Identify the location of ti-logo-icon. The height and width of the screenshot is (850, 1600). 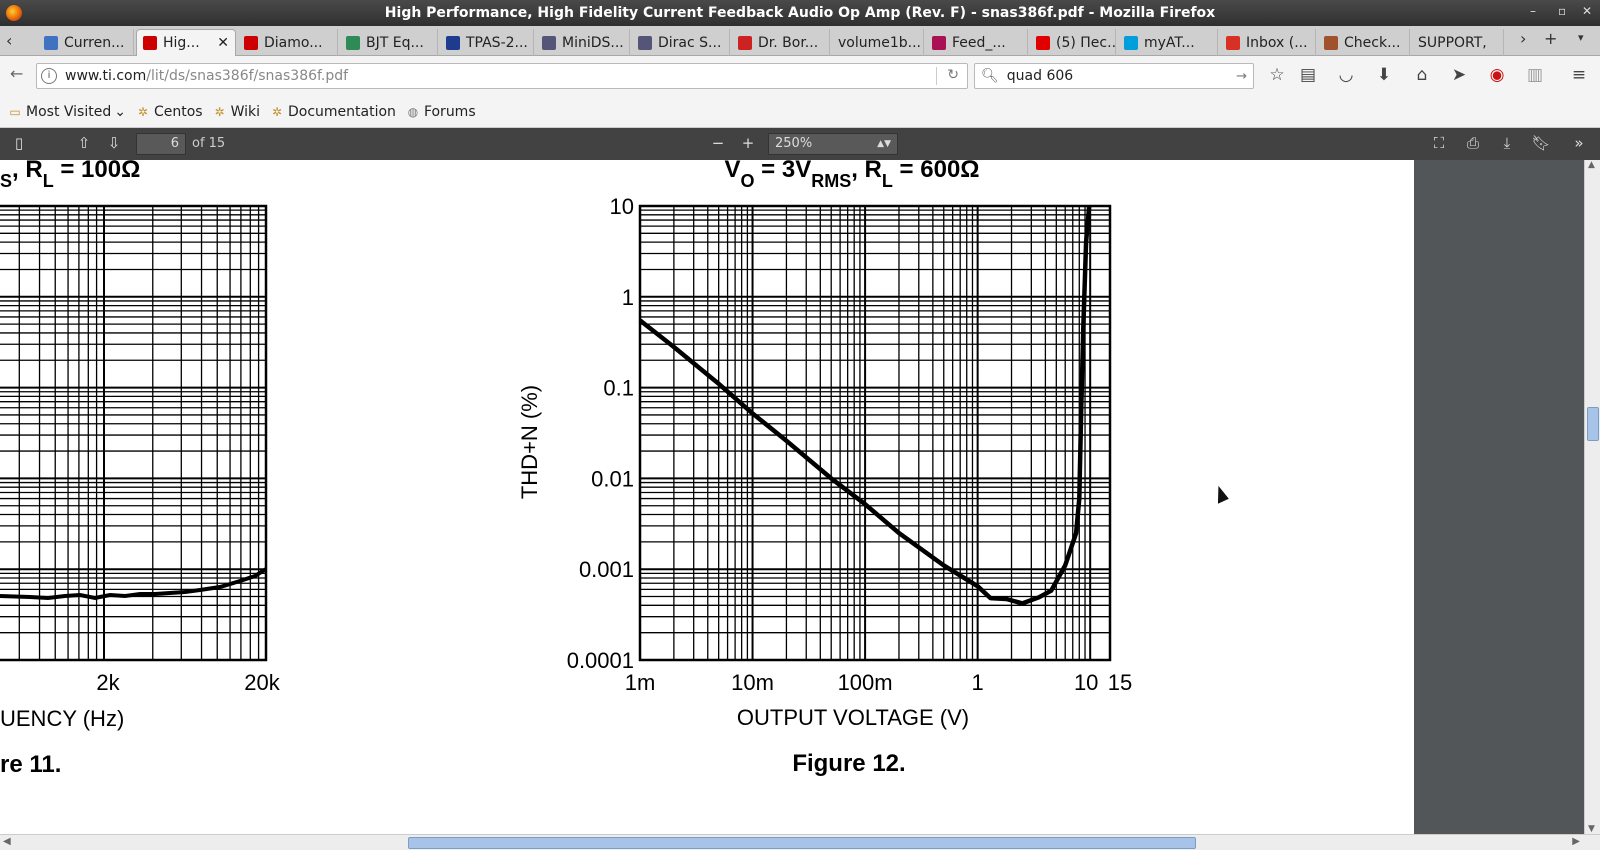
(150, 43).